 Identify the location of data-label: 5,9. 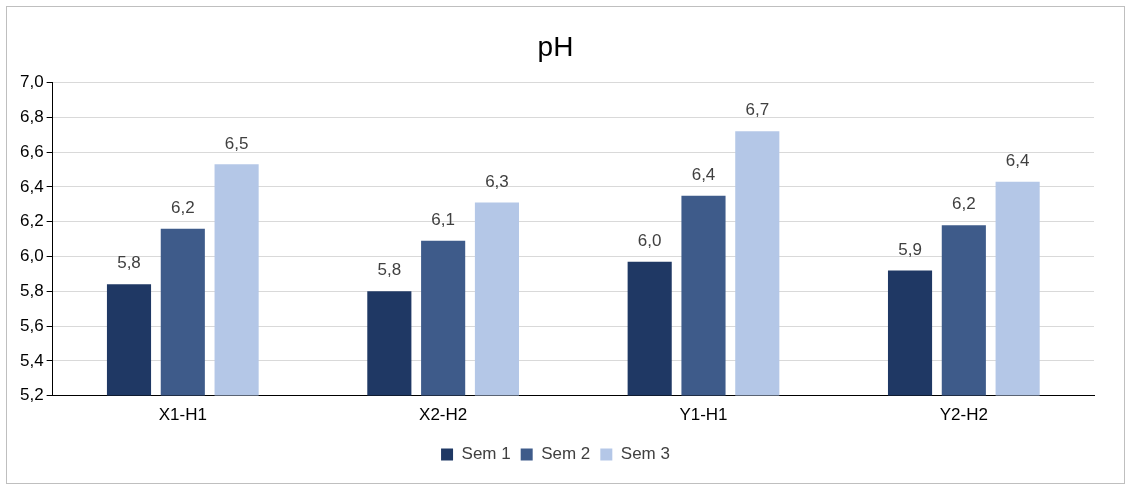
(910, 249).